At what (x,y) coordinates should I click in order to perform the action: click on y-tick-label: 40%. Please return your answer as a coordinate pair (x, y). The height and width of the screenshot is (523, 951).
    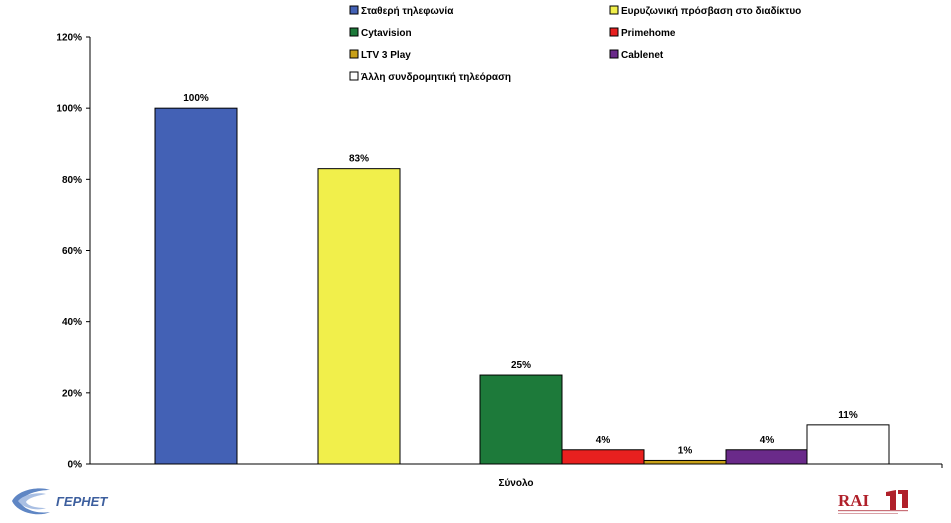
    Looking at the image, I should click on (72, 322).